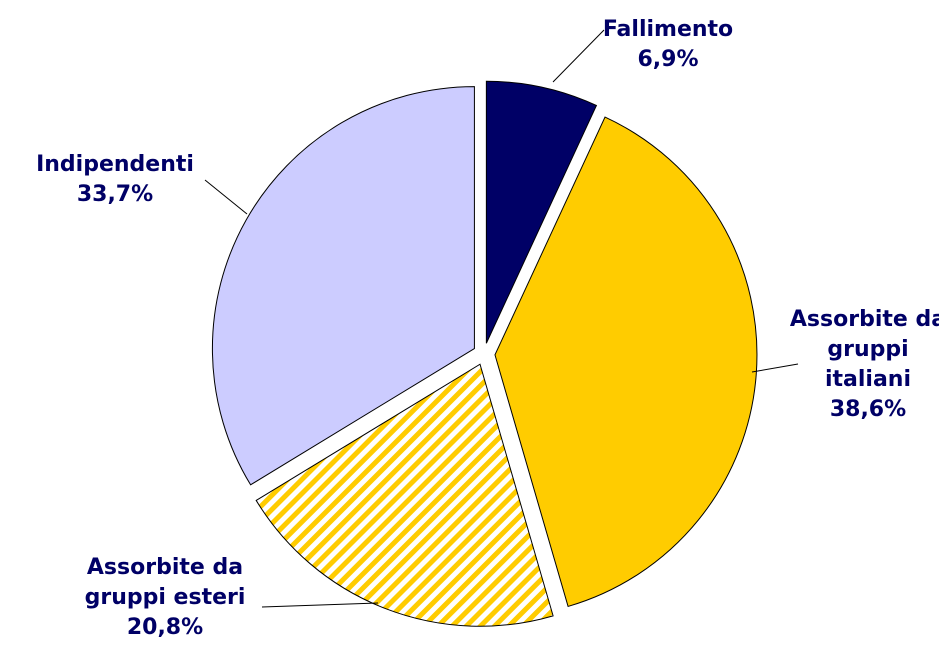  I want to click on value-label: 33,7%, so click(115, 194).